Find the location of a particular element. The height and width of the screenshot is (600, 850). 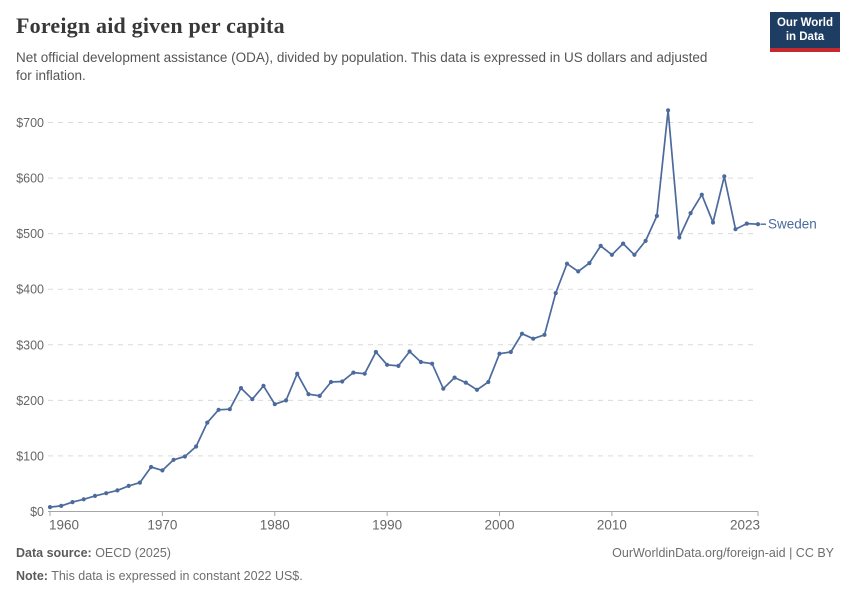

data-point-2017 is located at coordinates (690, 213).